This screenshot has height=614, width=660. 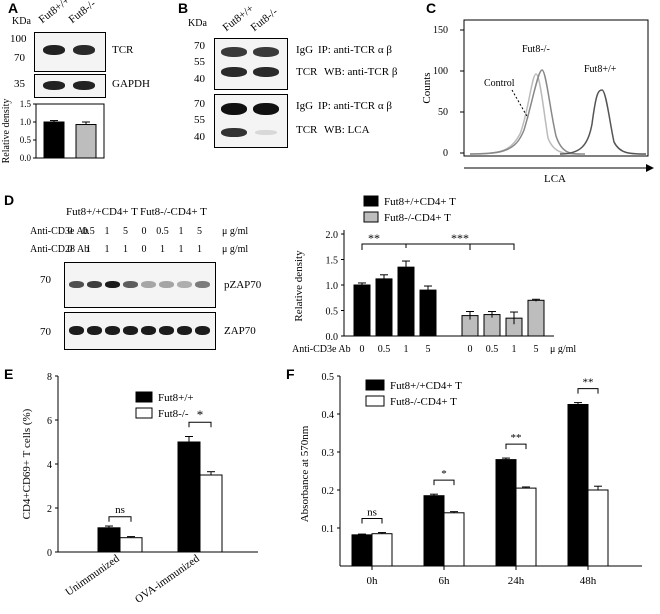 I want to click on row-cd3-value-d: 1, so click(x=406, y=349).